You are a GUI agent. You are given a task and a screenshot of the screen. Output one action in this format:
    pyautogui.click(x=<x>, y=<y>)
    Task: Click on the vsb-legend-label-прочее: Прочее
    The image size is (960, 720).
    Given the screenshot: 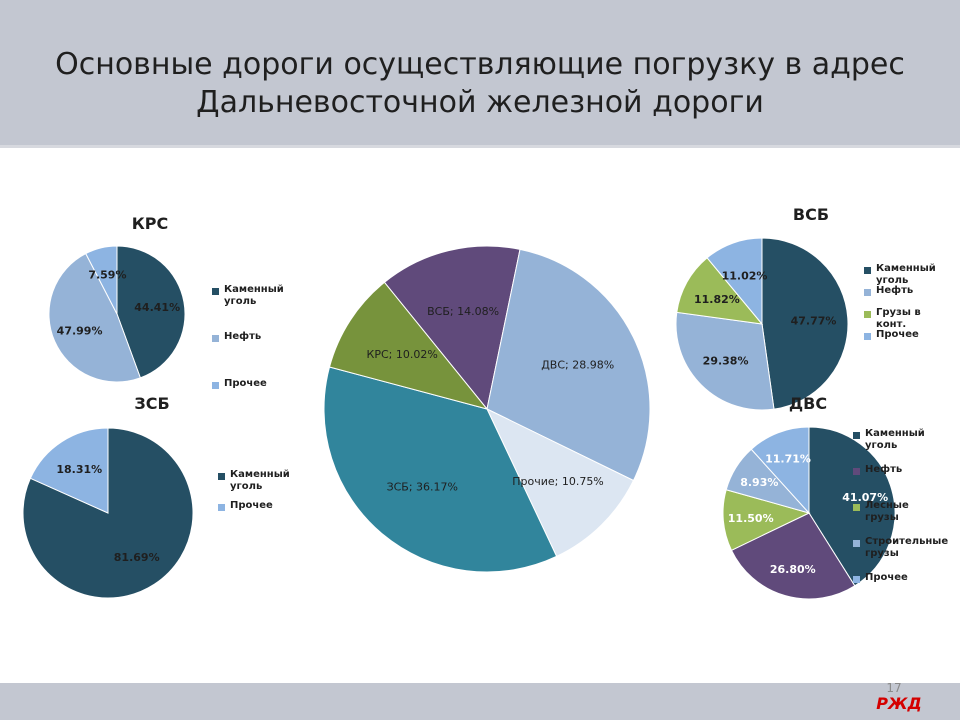 What is the action you would take?
    pyautogui.click(x=897, y=334)
    